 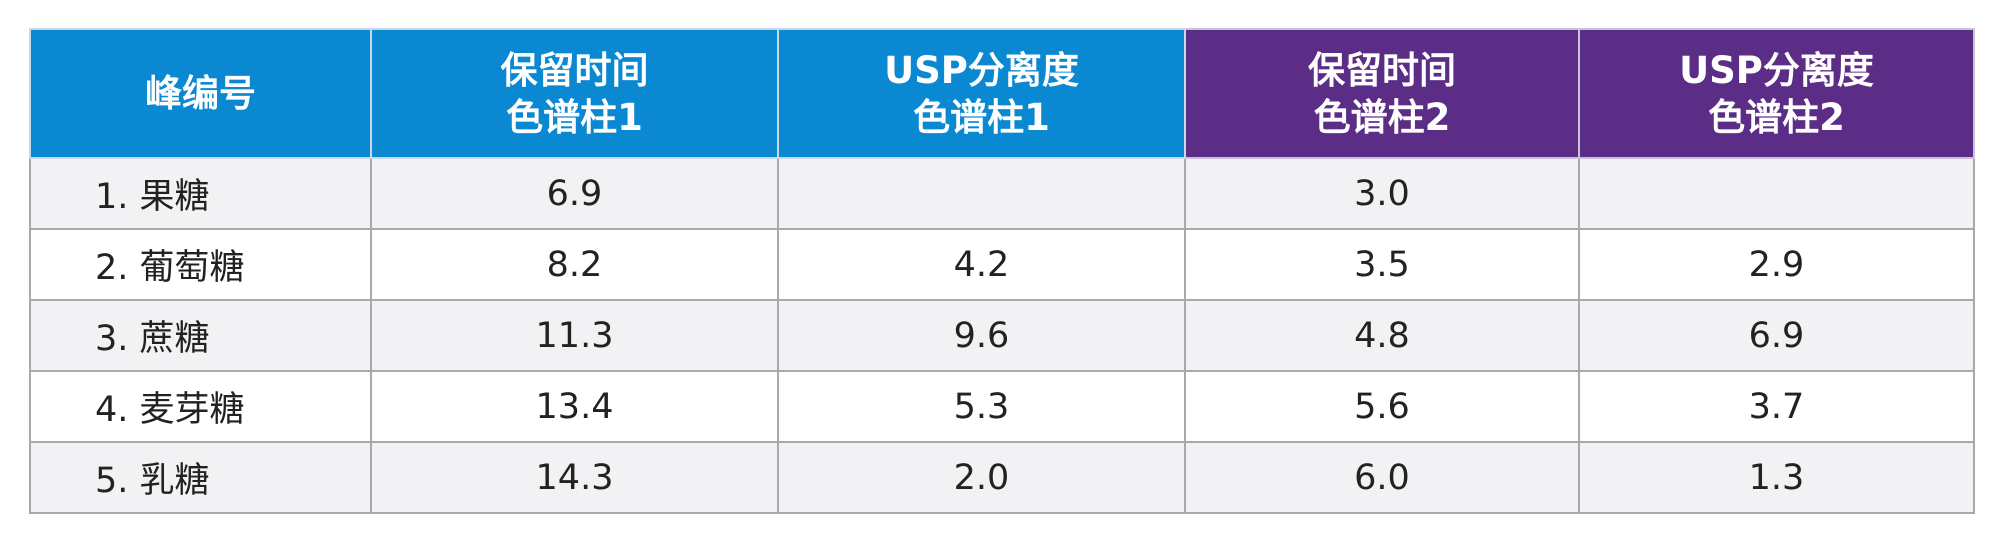 I want to click on peak-label-cell: 2. 葡萄糖, so click(x=200, y=264).